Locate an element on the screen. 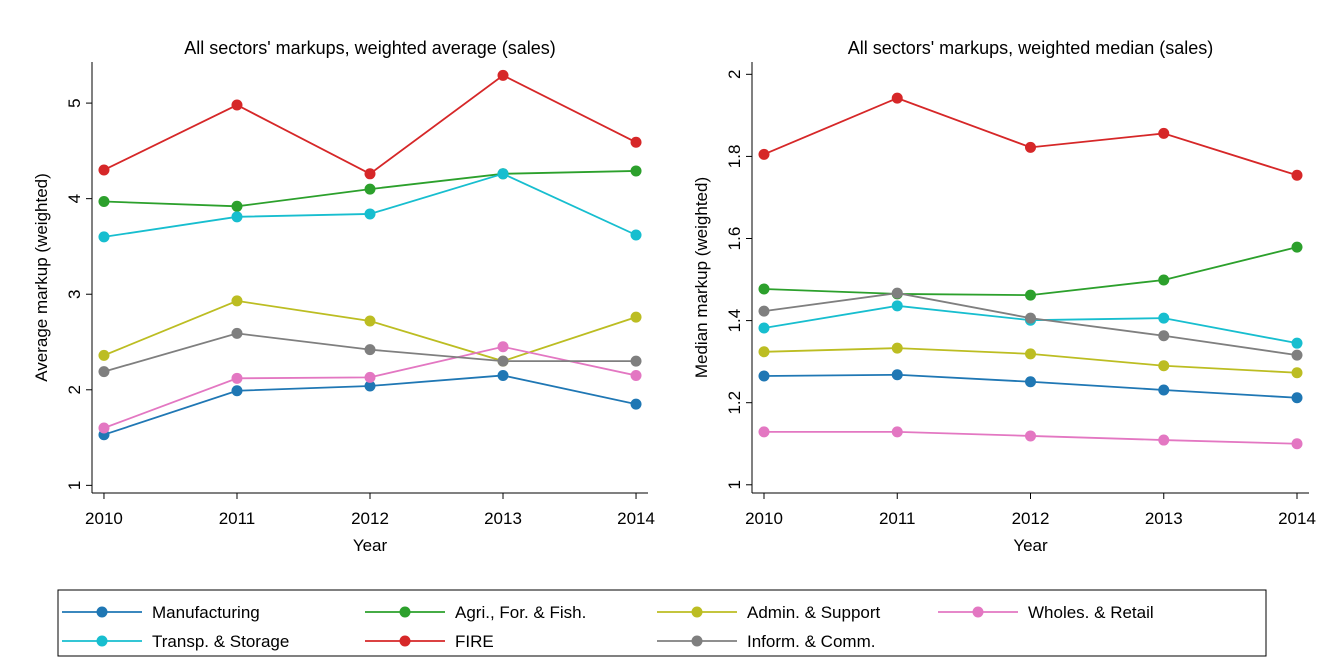  y-tick-label: 1.6 is located at coordinates (734, 239).